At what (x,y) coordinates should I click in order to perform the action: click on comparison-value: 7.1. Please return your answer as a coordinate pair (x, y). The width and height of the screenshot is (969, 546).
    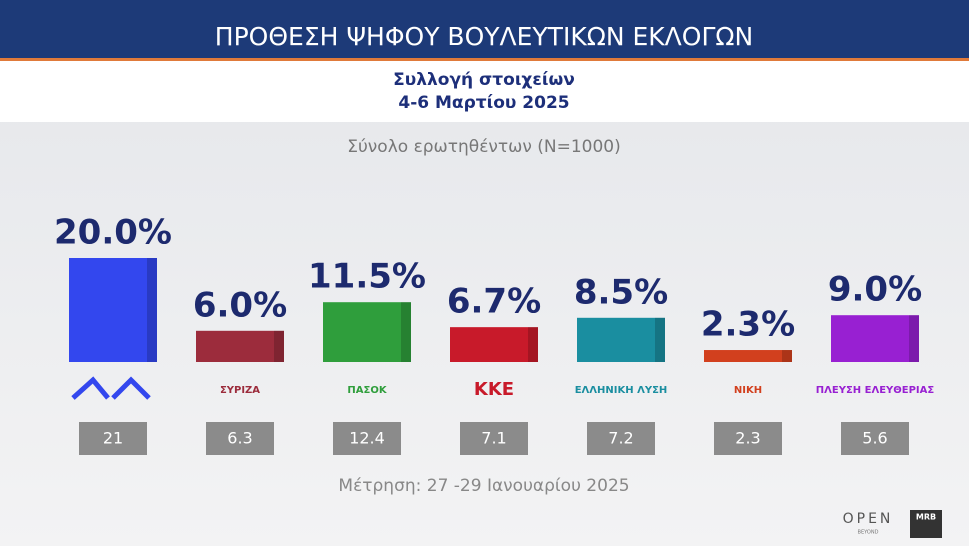
    Looking at the image, I should click on (493, 438).